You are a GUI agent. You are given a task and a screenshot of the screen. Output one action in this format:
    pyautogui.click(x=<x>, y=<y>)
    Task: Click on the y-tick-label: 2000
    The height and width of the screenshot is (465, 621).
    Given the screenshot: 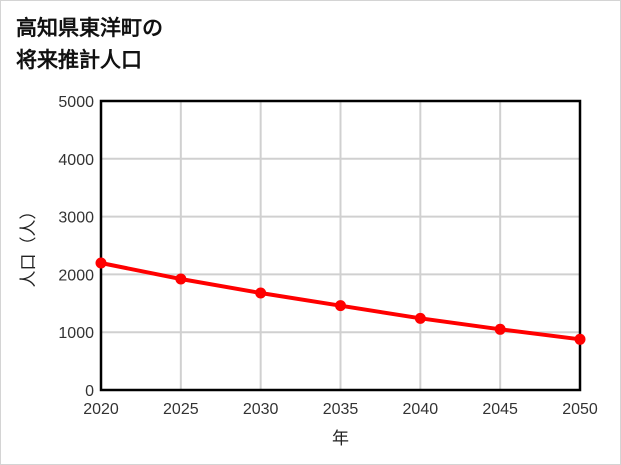 What is the action you would take?
    pyautogui.click(x=76, y=275)
    